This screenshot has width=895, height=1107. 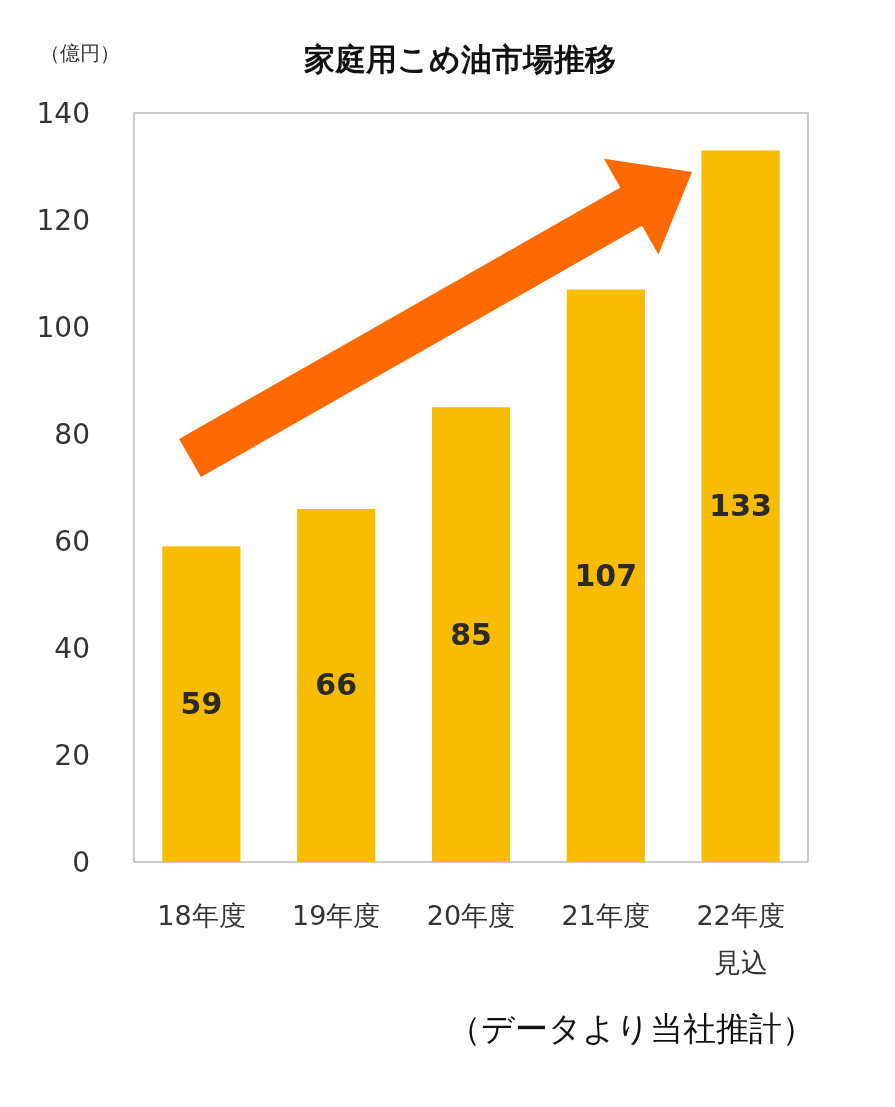 I want to click on data-label: 59, so click(x=201, y=704).